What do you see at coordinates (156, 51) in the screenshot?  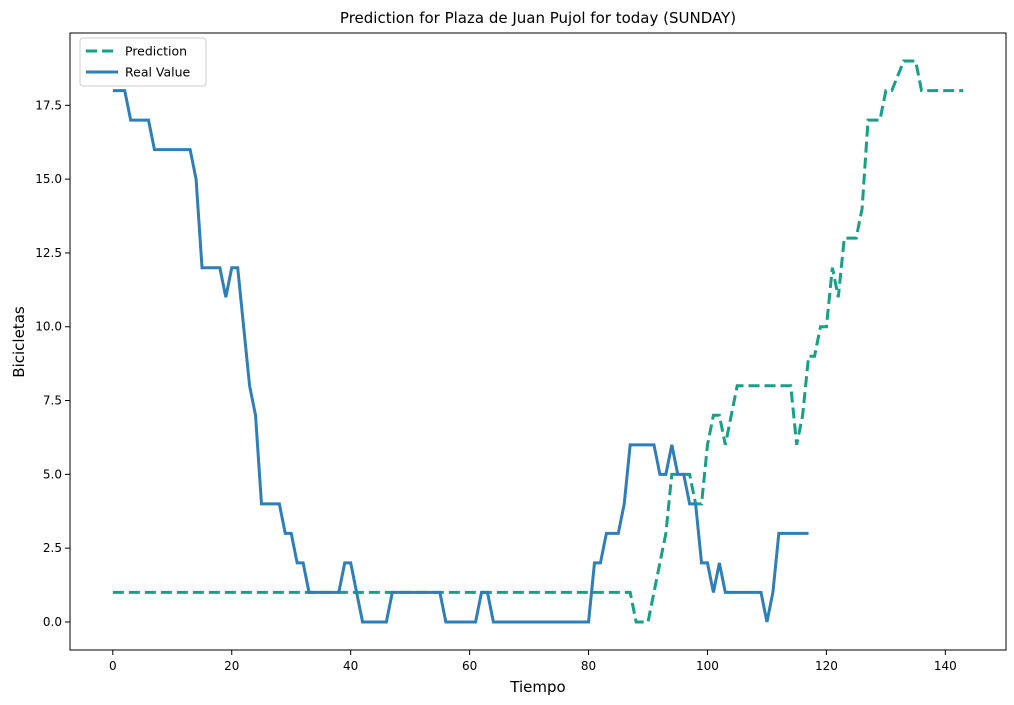 I see `legend-label: Prediction` at bounding box center [156, 51].